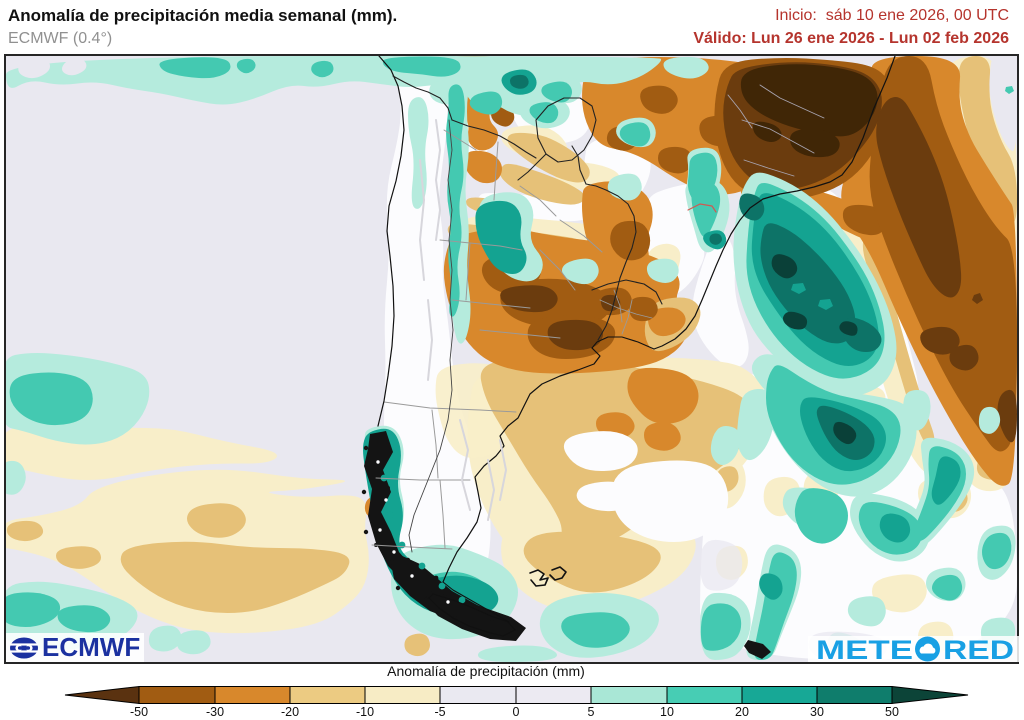 This screenshot has width=1024, height=720. I want to click on svg-text: RED, so click(978, 649).